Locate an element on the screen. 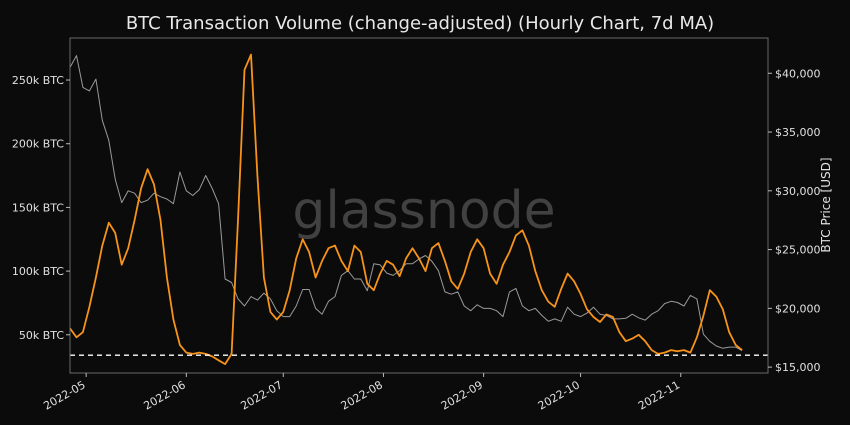  left-tick-label: 150k BTC is located at coordinates (38, 207).